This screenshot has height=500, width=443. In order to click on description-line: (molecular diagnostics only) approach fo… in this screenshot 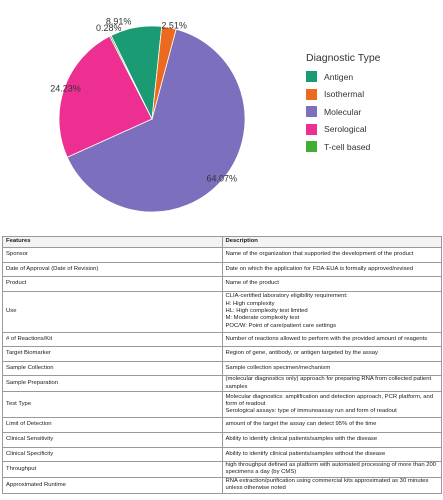, I will do `click(328, 383)`.